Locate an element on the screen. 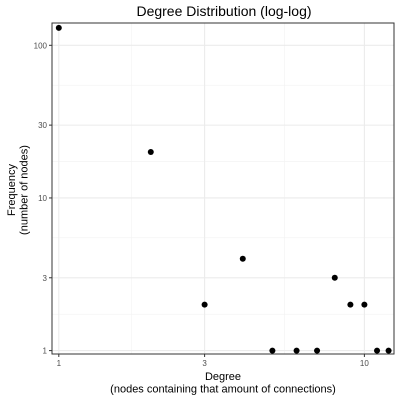 The width and height of the screenshot is (400, 400). y-tick-label: 10 is located at coordinates (42, 198).